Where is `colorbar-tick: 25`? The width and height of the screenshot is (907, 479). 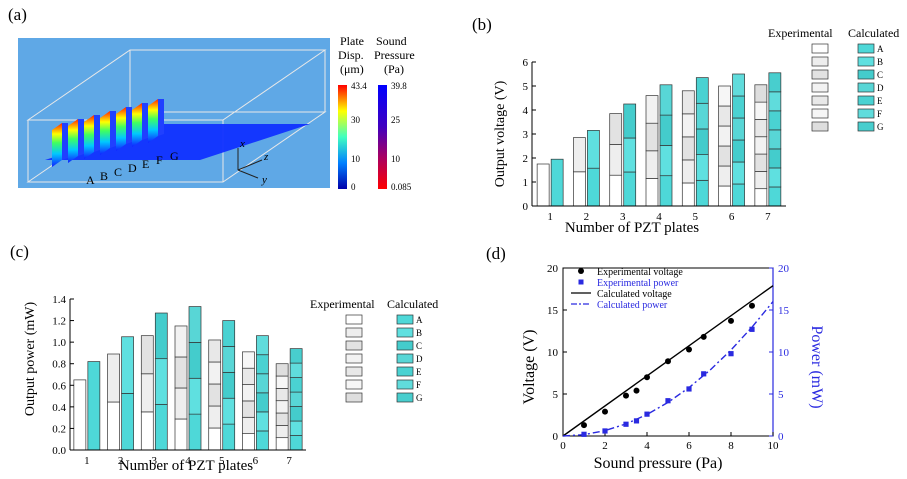
colorbar-tick: 25 is located at coordinates (396, 120).